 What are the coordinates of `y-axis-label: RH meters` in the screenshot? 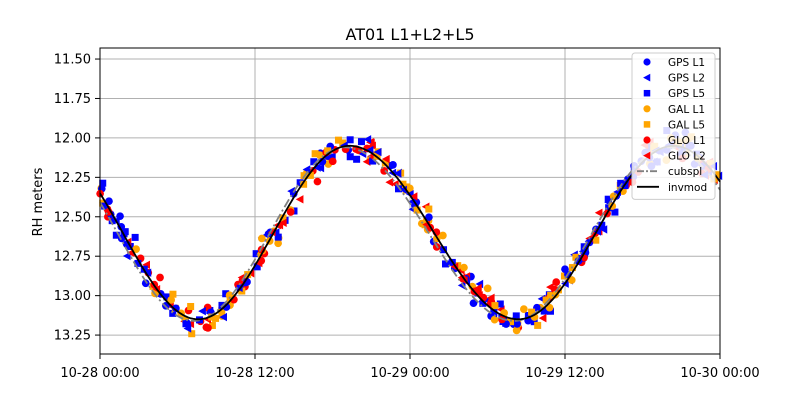 It's located at (38, 201).